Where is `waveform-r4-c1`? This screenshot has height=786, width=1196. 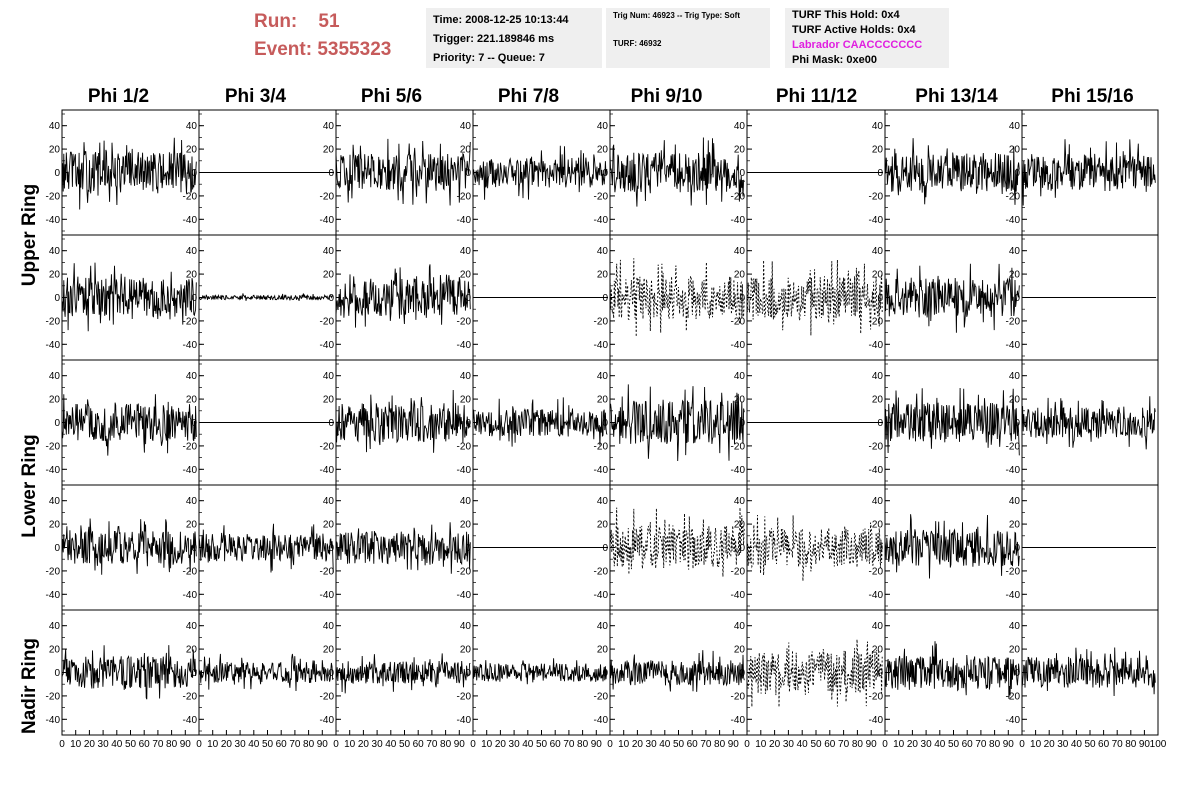
waveform-r4-c1 is located at coordinates (266, 672).